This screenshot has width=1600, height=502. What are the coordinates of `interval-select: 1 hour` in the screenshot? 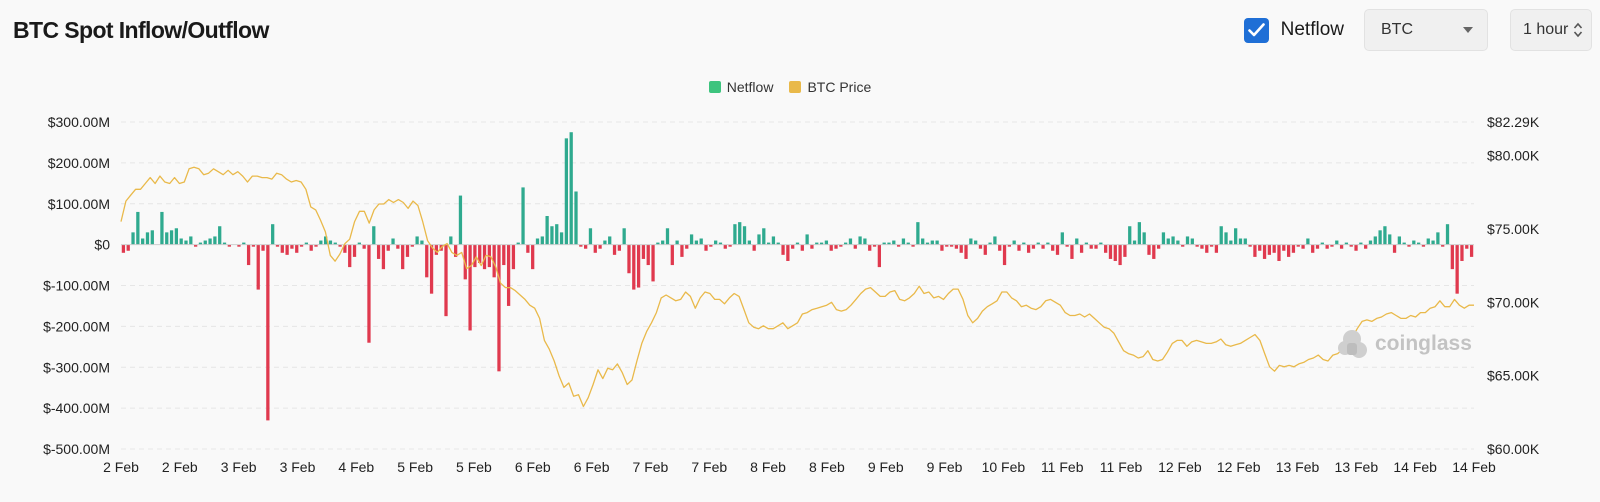 It's located at (1551, 30).